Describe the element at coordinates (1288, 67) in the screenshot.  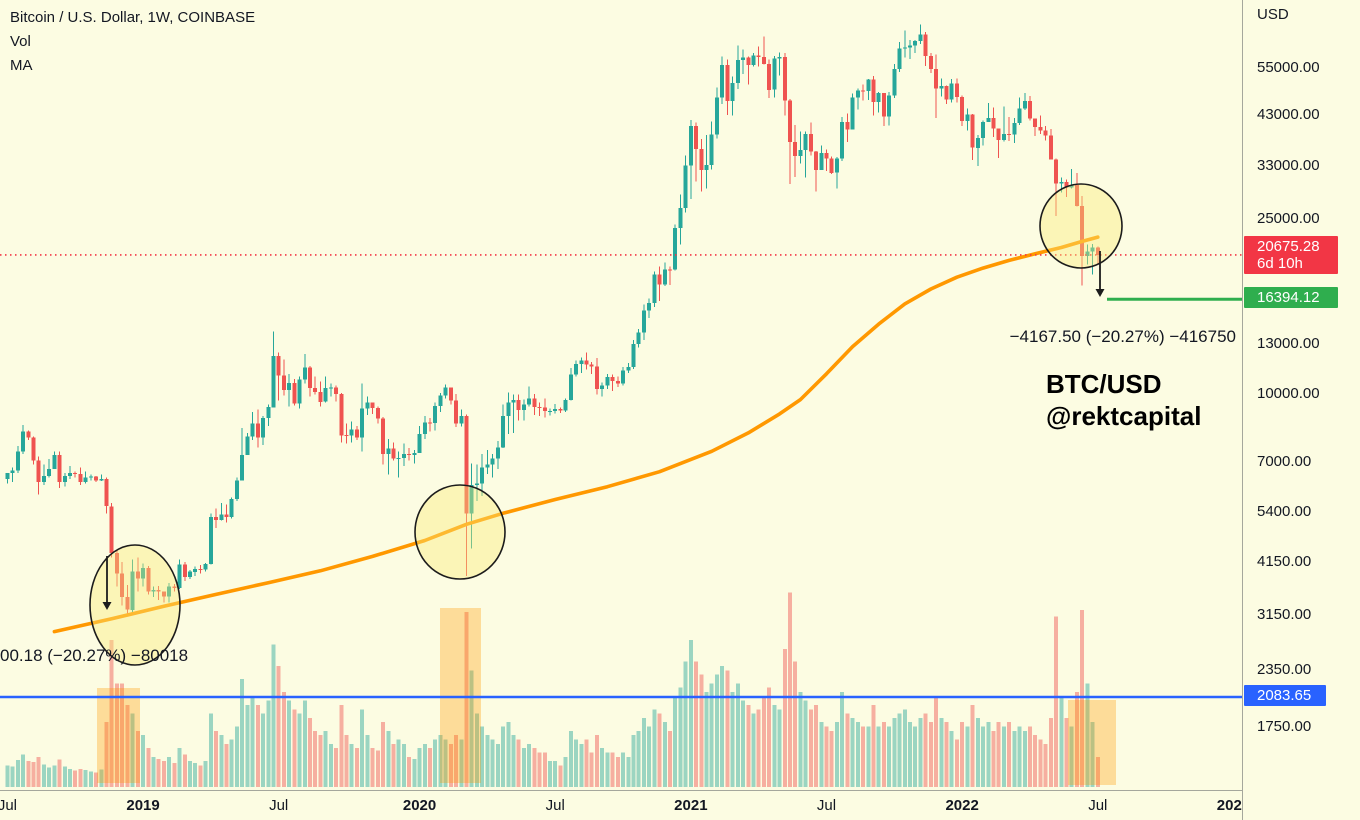
I see `price-tick: 55000.00` at that location.